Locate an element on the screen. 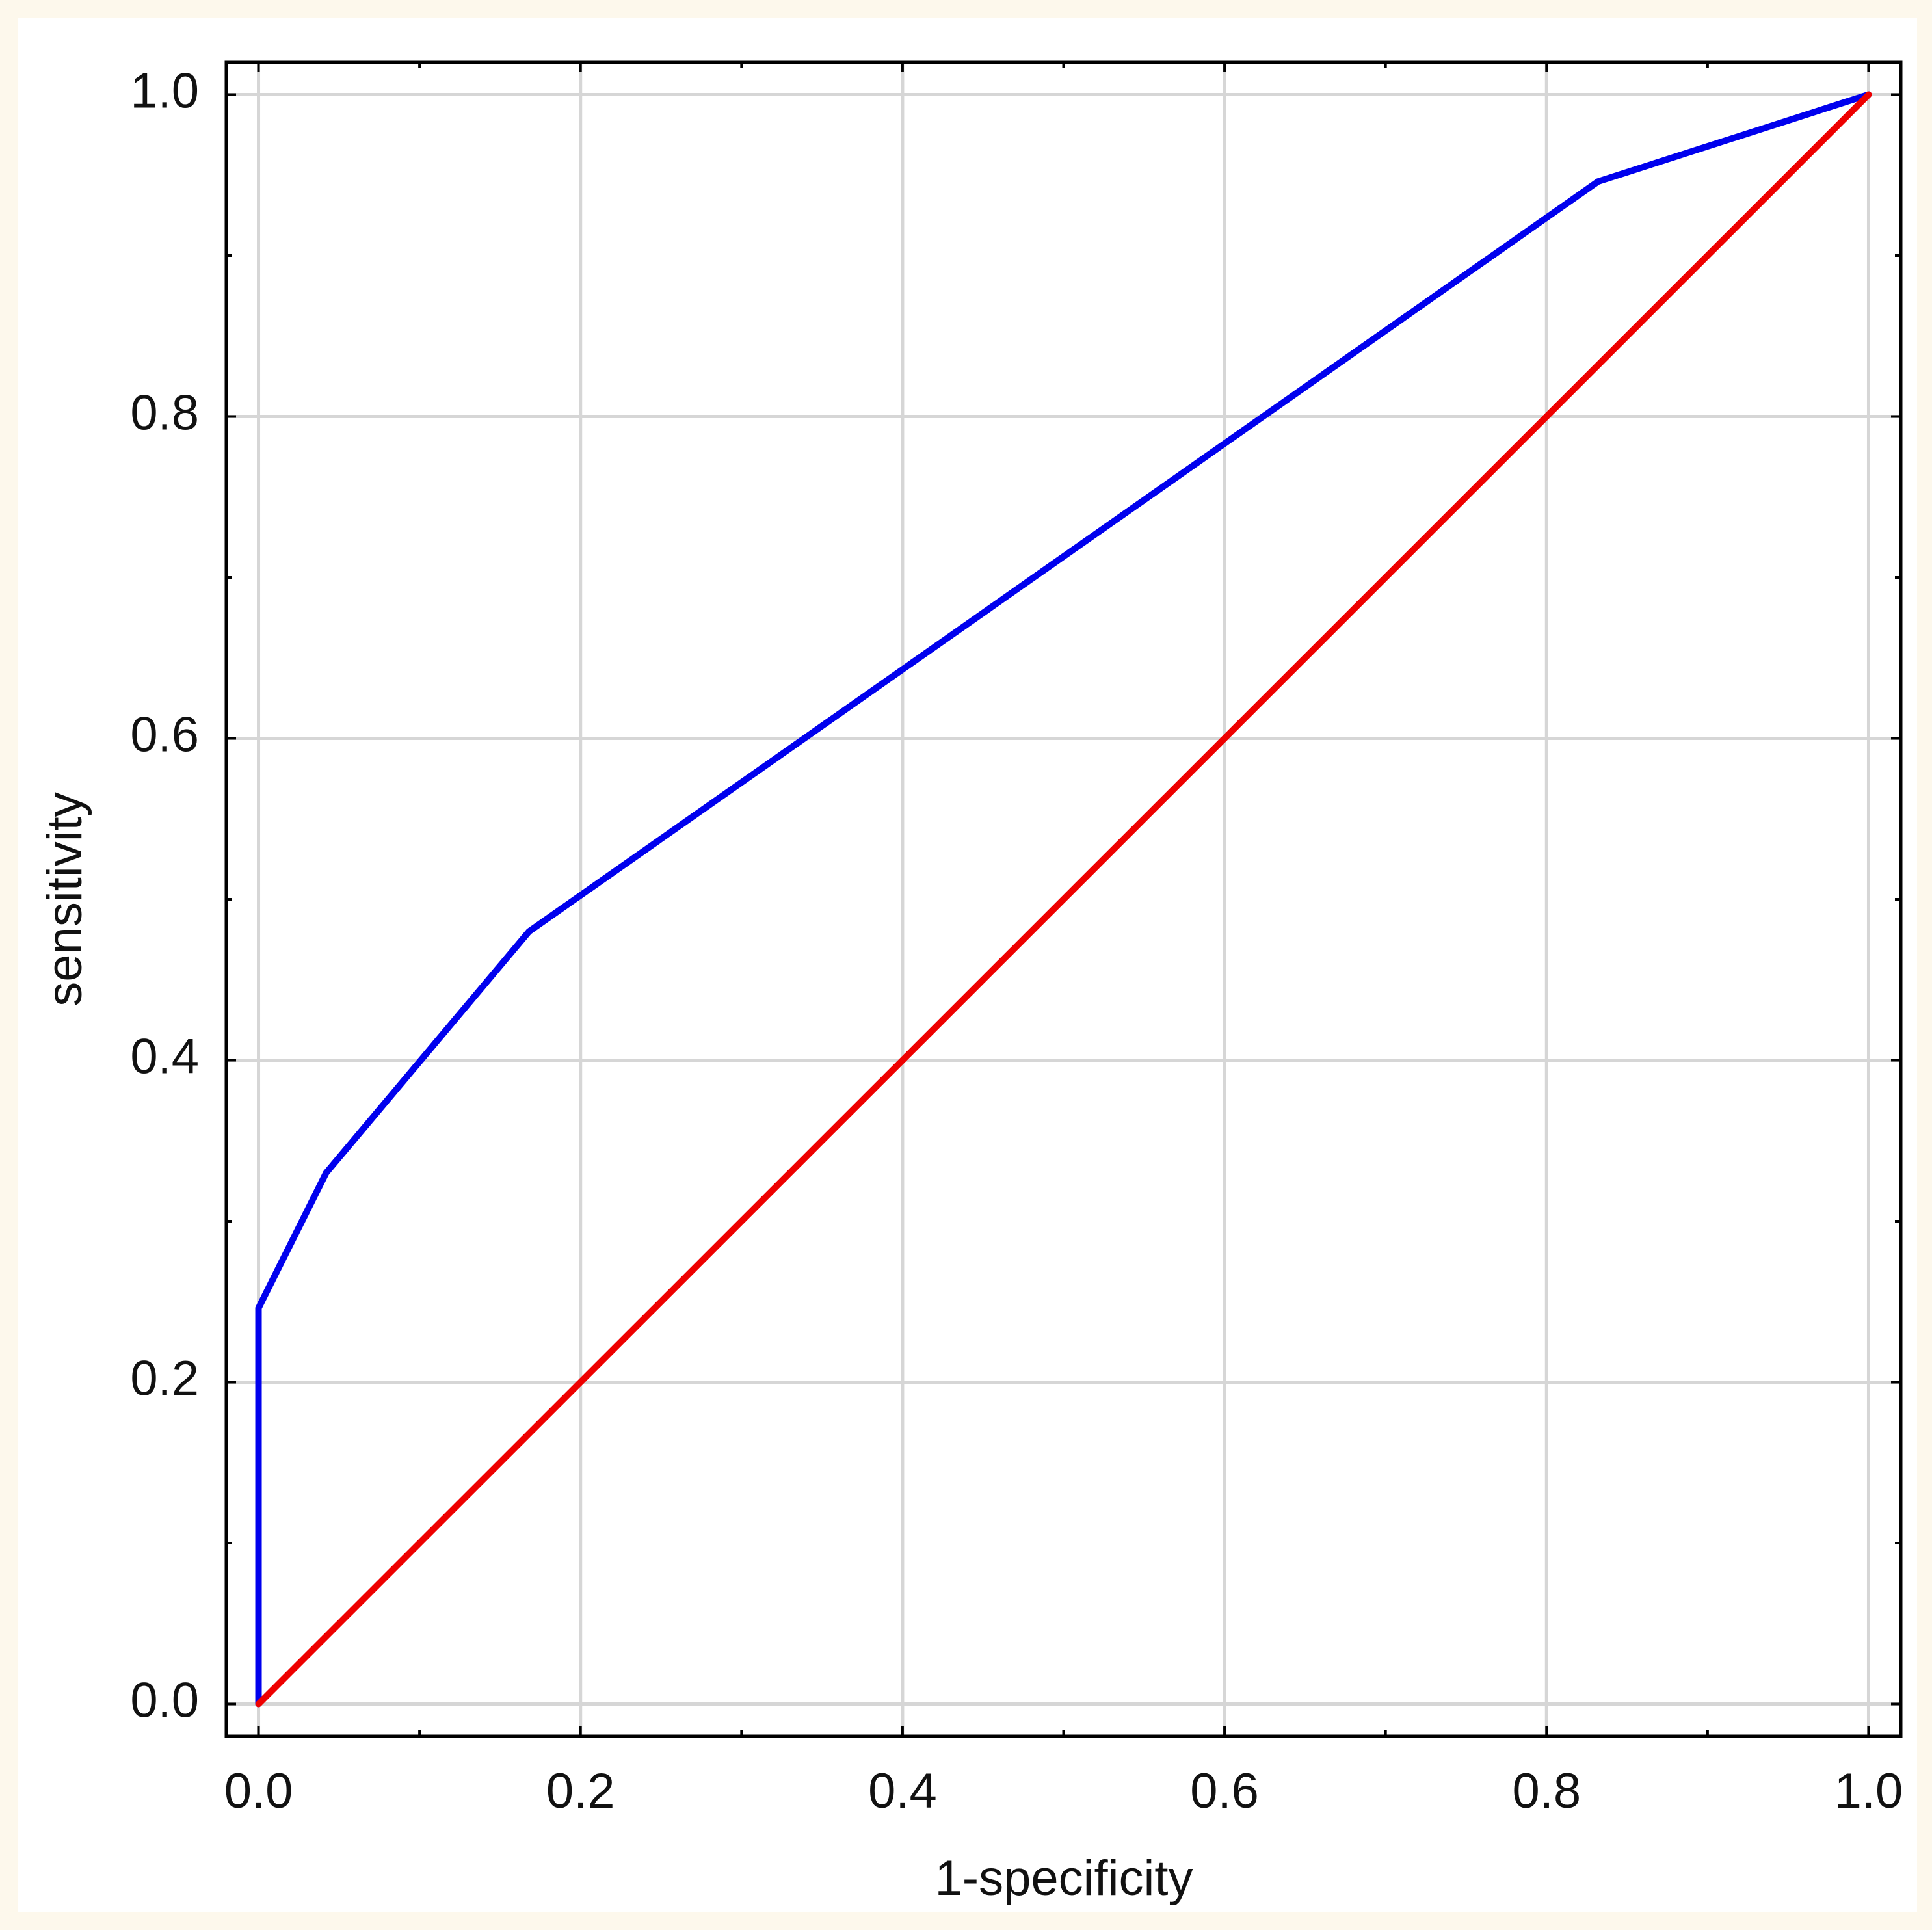 The width and height of the screenshot is (1932, 1930). x-tick-label: 0.2 is located at coordinates (580, 1792).